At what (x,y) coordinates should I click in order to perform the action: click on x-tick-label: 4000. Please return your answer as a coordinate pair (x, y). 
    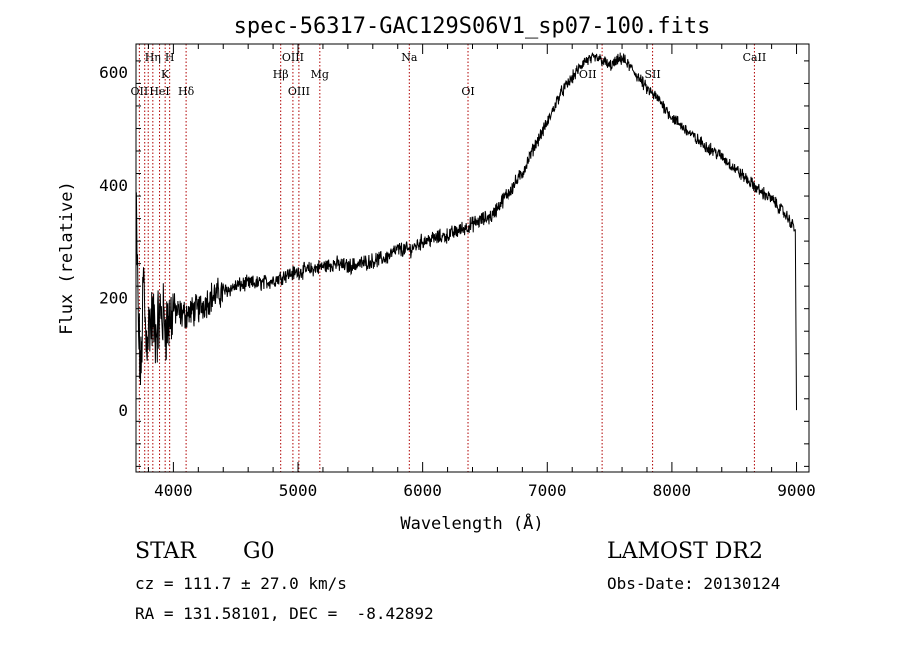
    Looking at the image, I should click on (173, 490).